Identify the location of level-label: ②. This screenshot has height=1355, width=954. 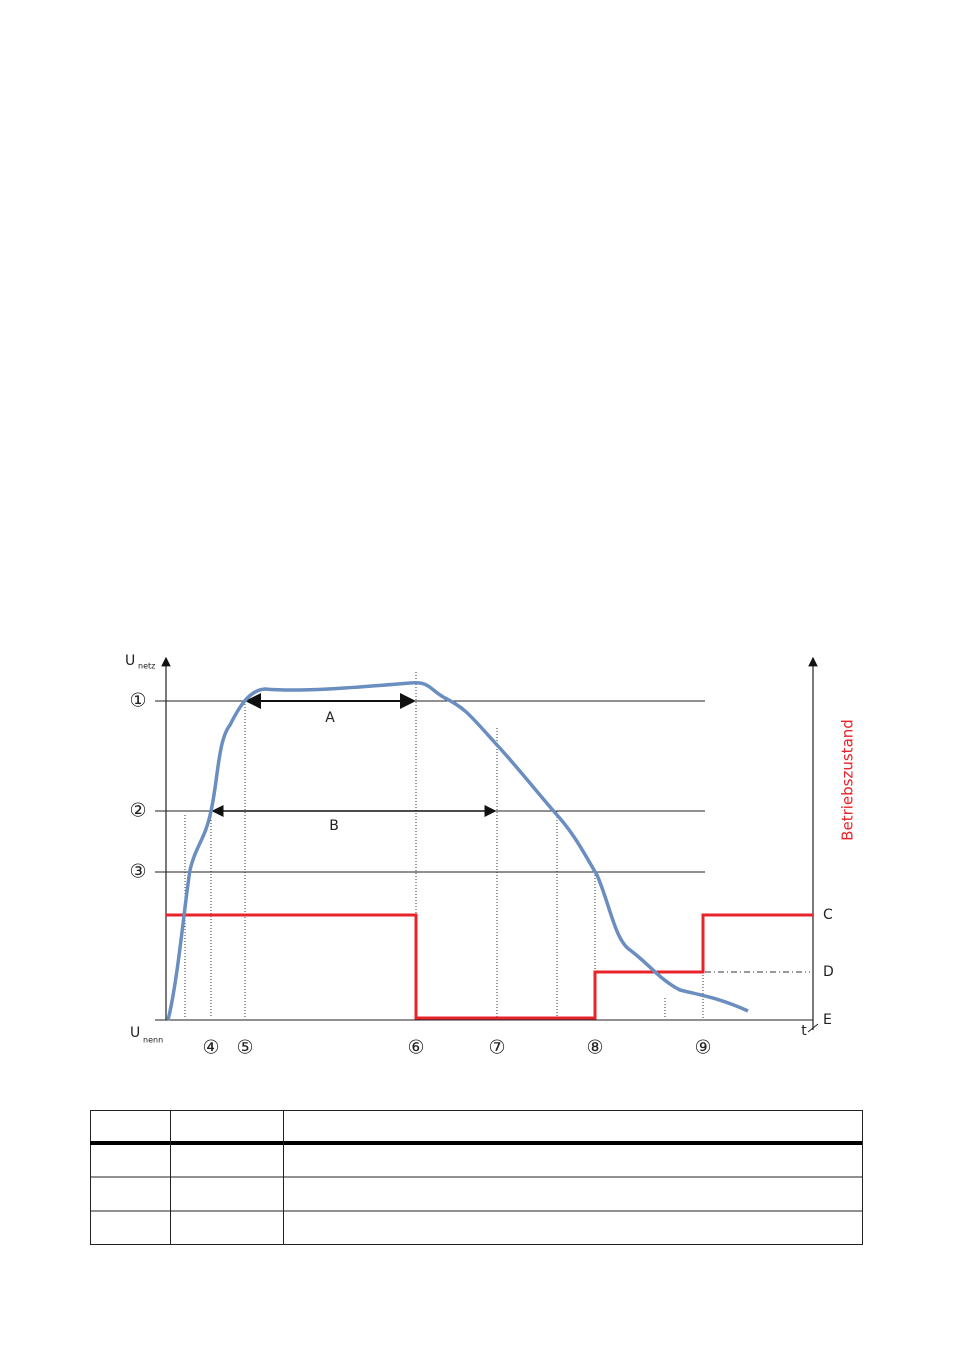
(137, 811).